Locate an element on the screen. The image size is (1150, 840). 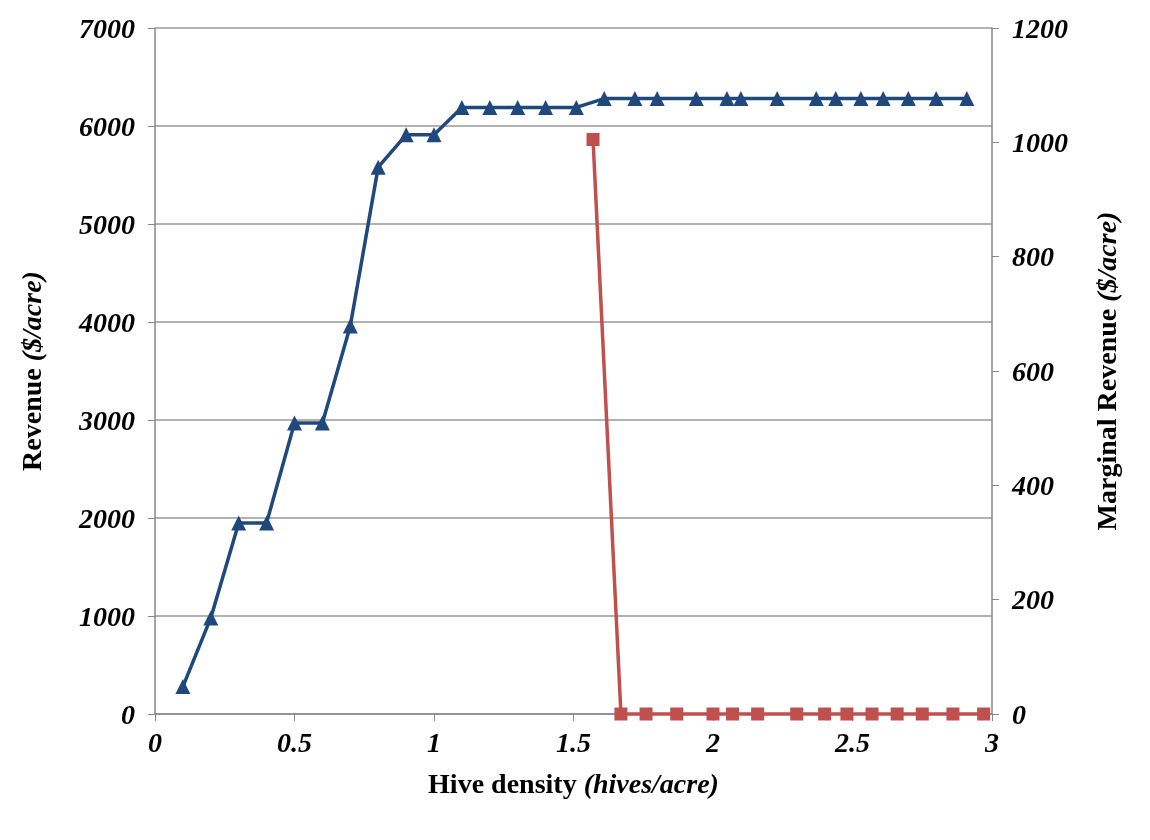
y-tick-label: 0 is located at coordinates (128, 714).